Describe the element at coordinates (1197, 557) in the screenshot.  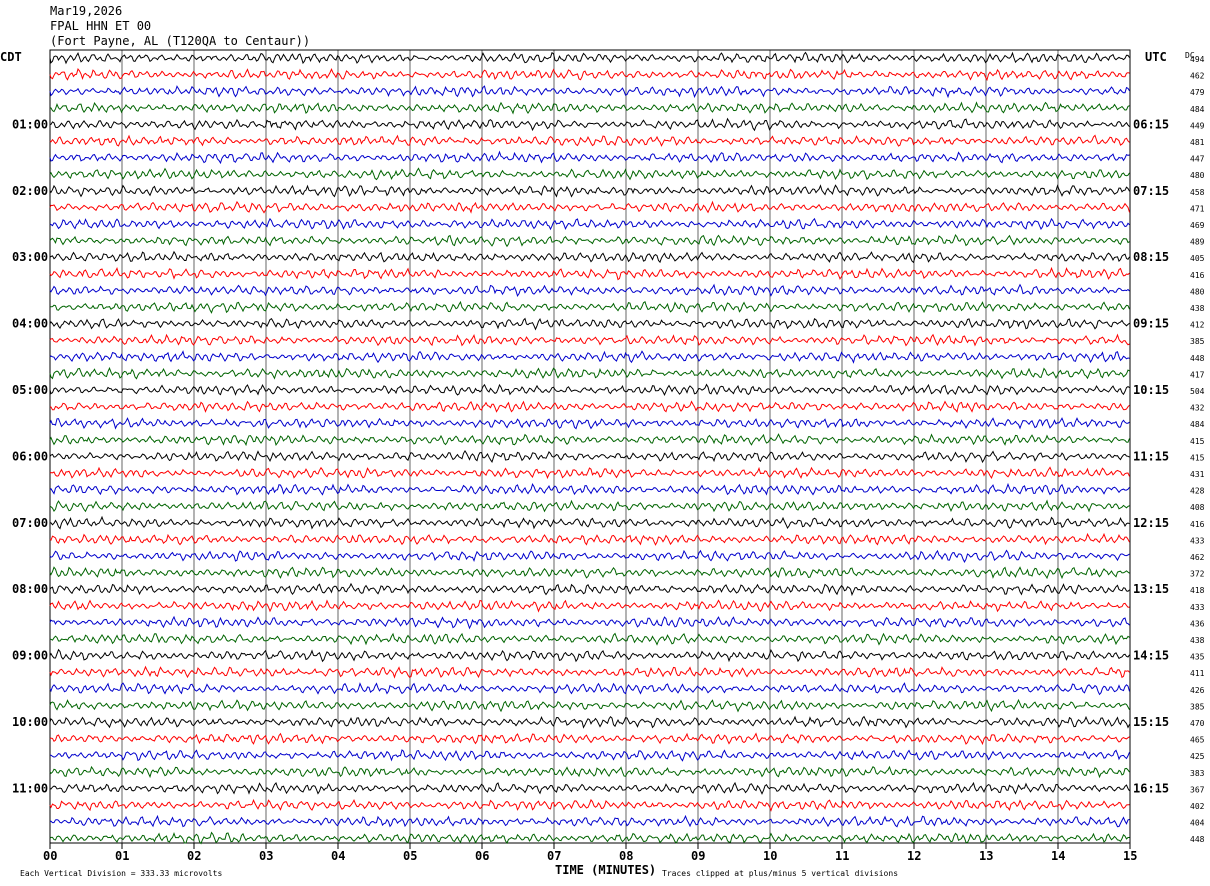
I see `dc-offset-label: 462` at that location.